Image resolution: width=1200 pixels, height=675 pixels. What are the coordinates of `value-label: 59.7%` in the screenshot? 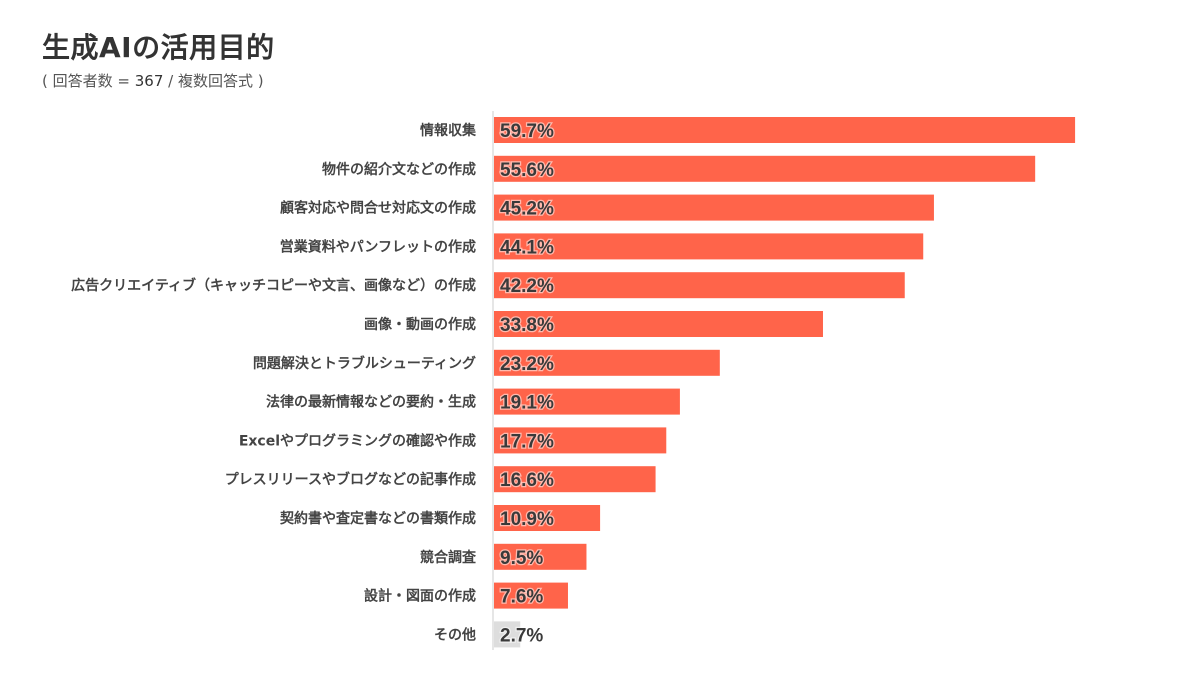 It's located at (527, 131).